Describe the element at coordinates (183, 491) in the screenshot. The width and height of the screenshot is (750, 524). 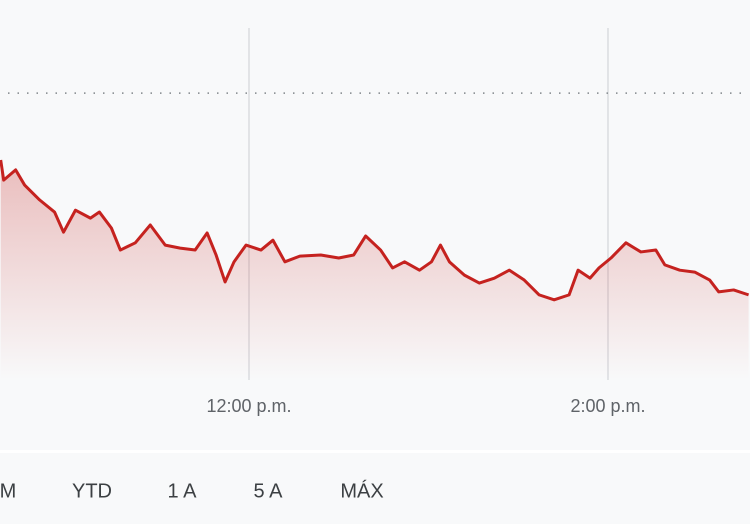
I see `range-button: 1 A` at that location.